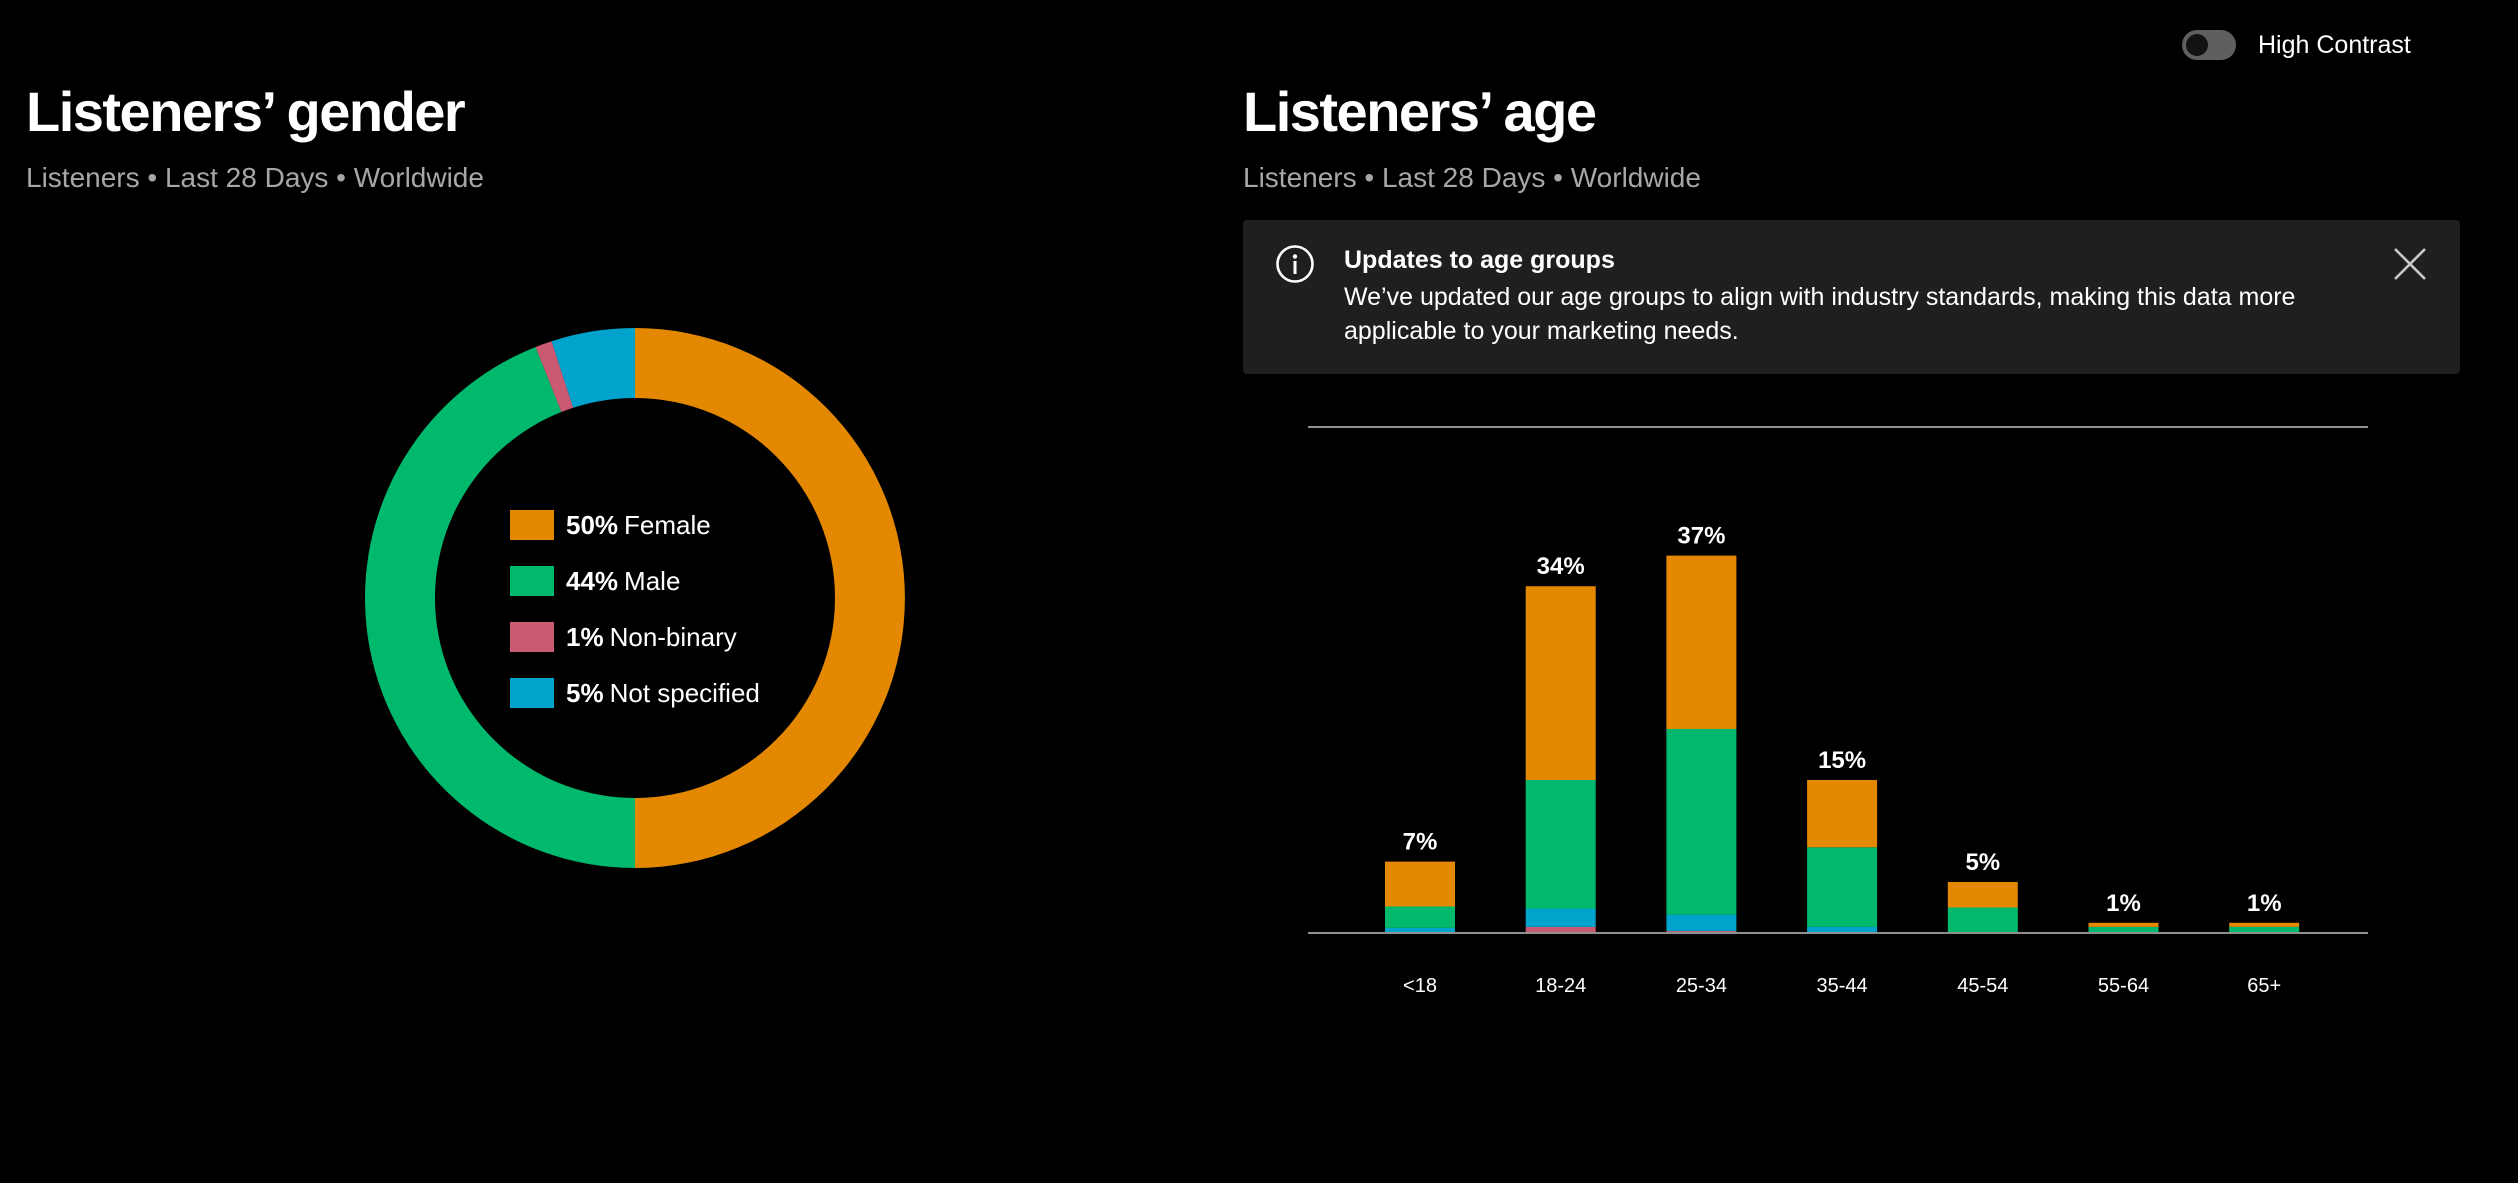  What do you see at coordinates (1560, 683) in the screenshot?
I see `bar-18-24-female` at bounding box center [1560, 683].